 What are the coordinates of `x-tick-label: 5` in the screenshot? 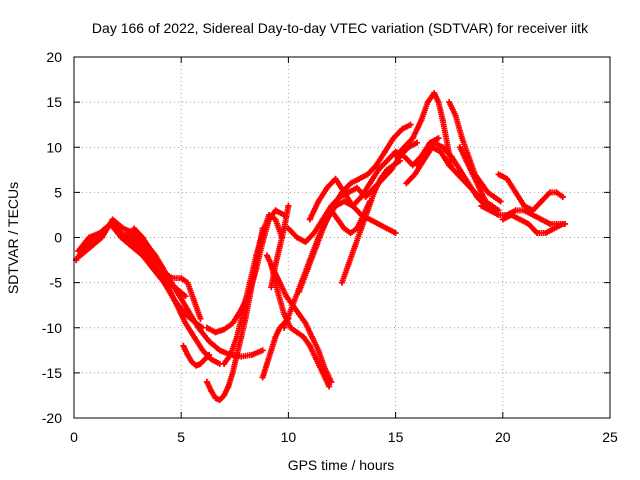 It's located at (181, 437).